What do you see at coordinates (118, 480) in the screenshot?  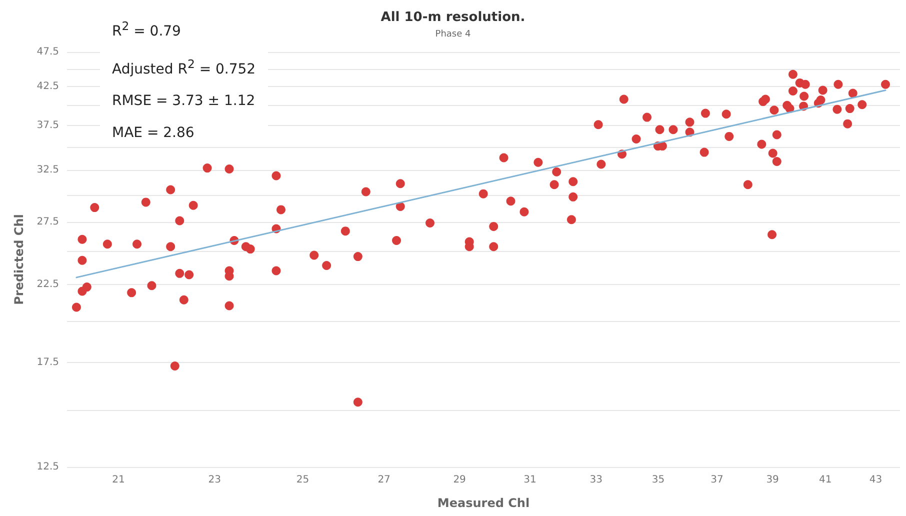 I see `x-tick-label: 21` at bounding box center [118, 480].